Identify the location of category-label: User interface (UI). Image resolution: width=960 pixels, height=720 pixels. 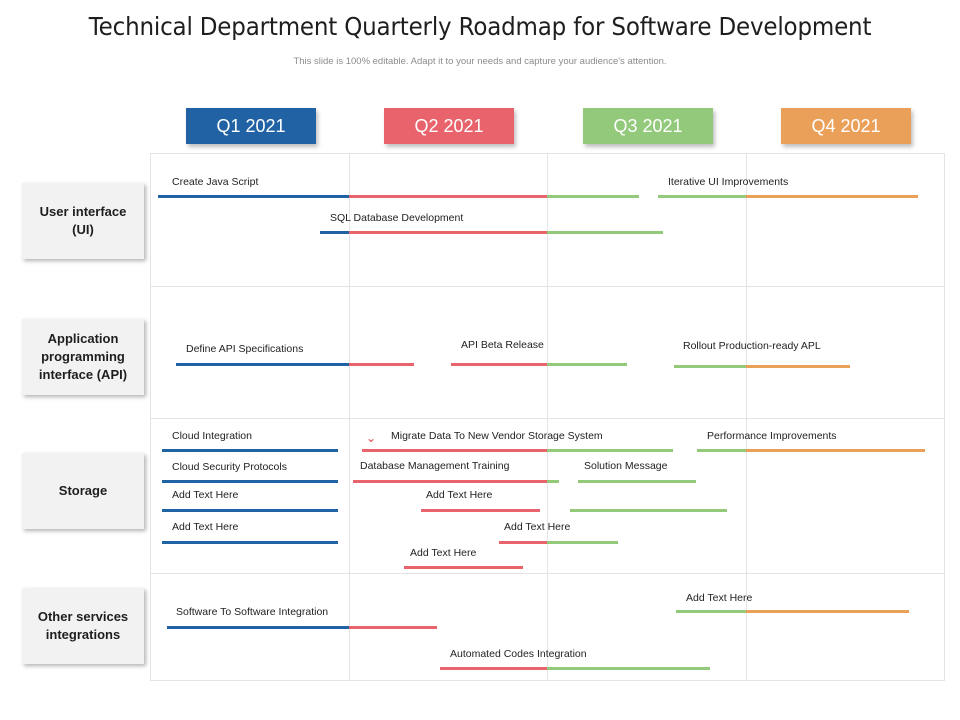
(83, 220).